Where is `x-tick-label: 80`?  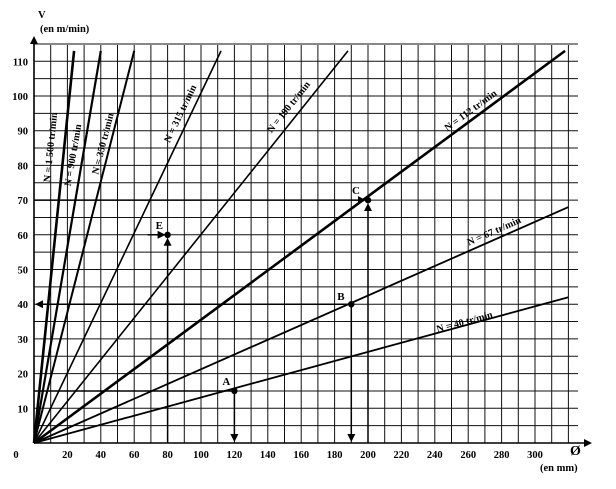 x-tick-label: 80 is located at coordinates (167, 455).